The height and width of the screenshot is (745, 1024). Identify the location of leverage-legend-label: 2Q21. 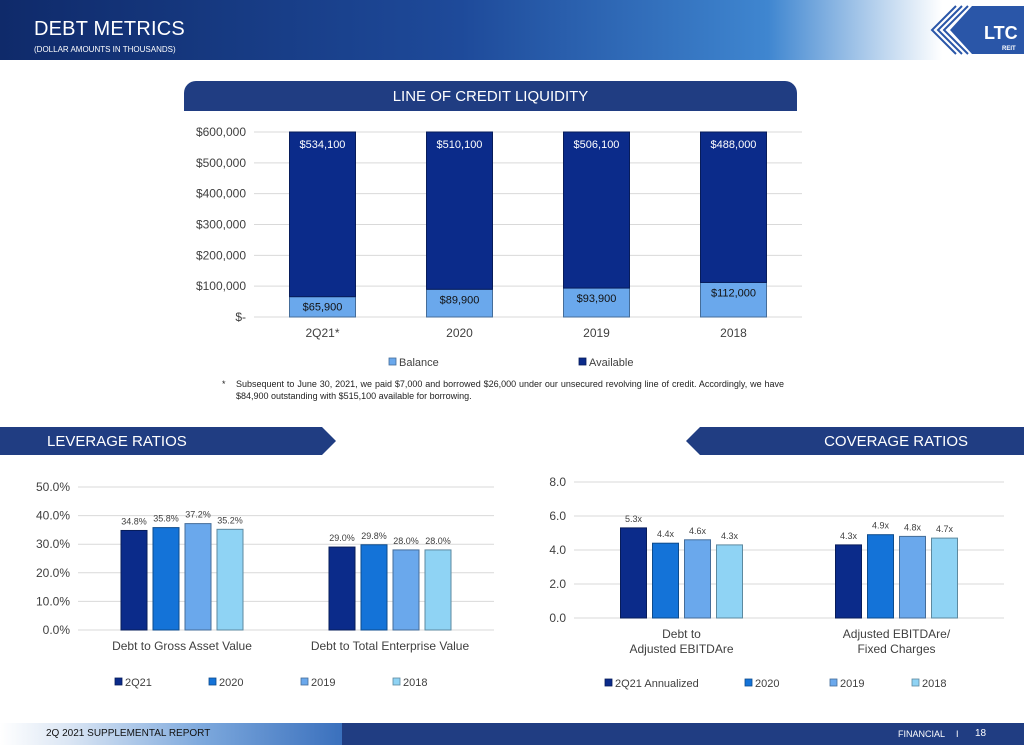
(138, 683).